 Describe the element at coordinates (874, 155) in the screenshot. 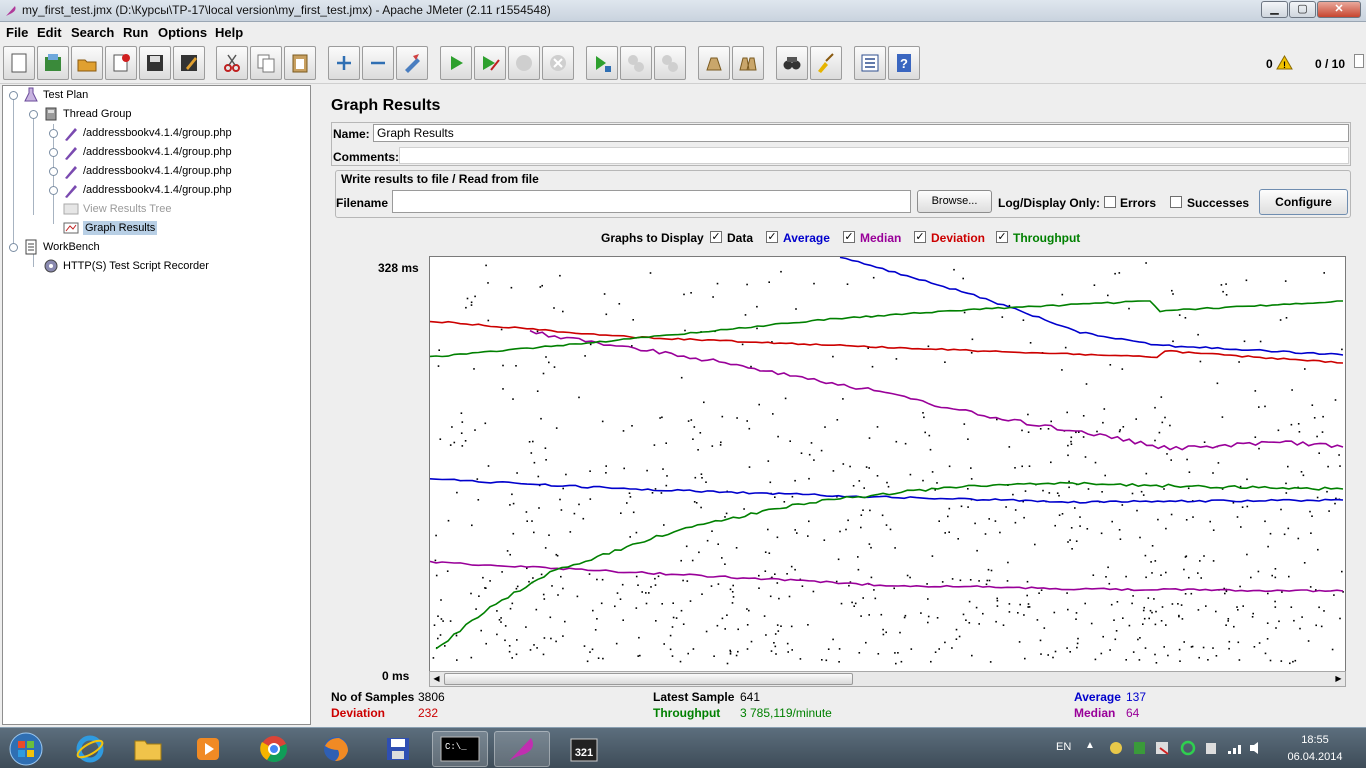

I see `comments-field` at that location.